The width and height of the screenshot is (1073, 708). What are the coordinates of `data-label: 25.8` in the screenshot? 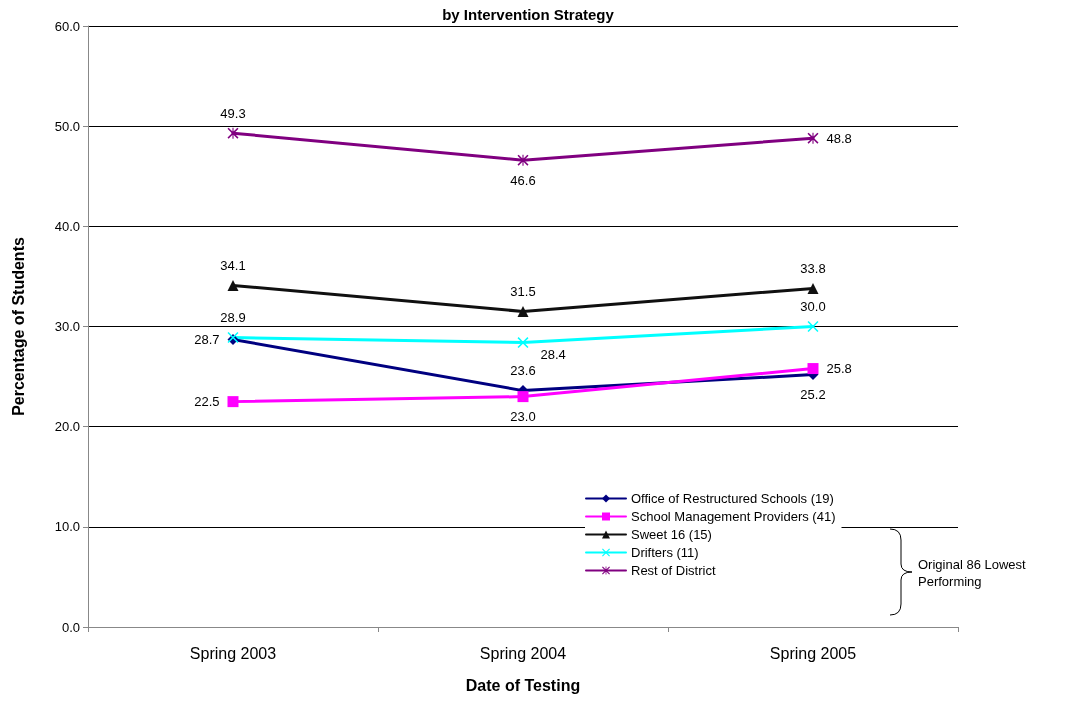 It's located at (839, 369).